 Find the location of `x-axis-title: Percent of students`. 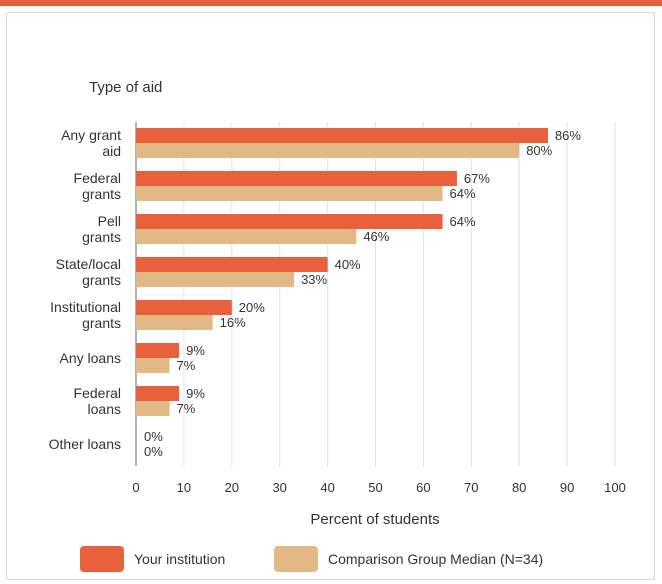

x-axis-title: Percent of students is located at coordinates (374, 519).